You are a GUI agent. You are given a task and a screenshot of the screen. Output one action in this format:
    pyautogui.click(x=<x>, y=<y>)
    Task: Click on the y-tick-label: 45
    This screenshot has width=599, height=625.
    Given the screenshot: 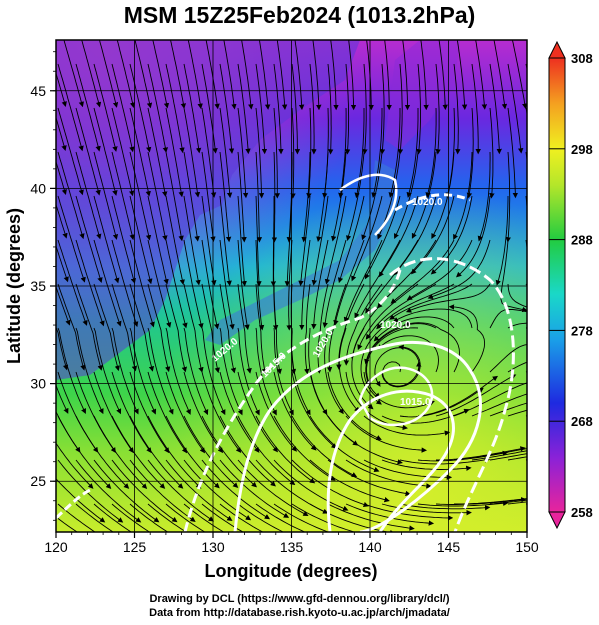 What is the action you would take?
    pyautogui.click(x=38, y=91)
    